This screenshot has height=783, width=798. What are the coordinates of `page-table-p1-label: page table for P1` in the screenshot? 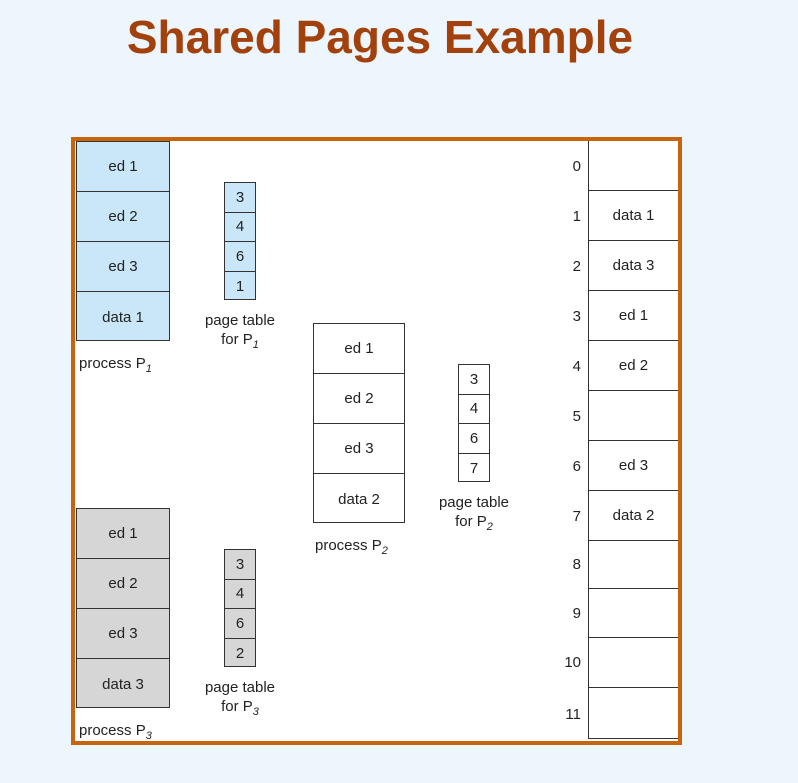 It's located at (240, 331).